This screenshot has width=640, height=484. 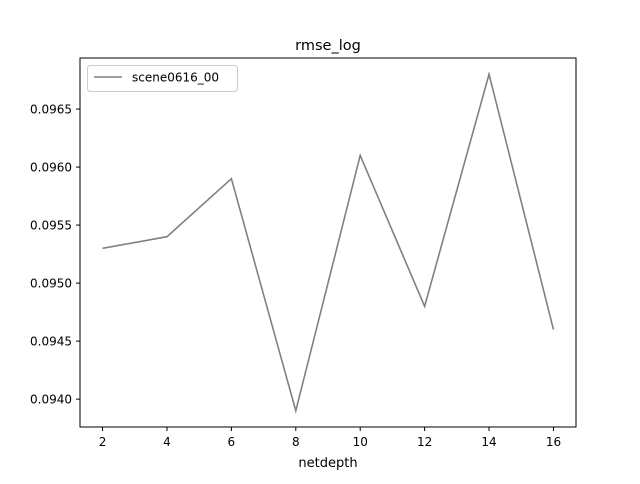 I want to click on legend: scene0616_00, so click(x=162, y=78).